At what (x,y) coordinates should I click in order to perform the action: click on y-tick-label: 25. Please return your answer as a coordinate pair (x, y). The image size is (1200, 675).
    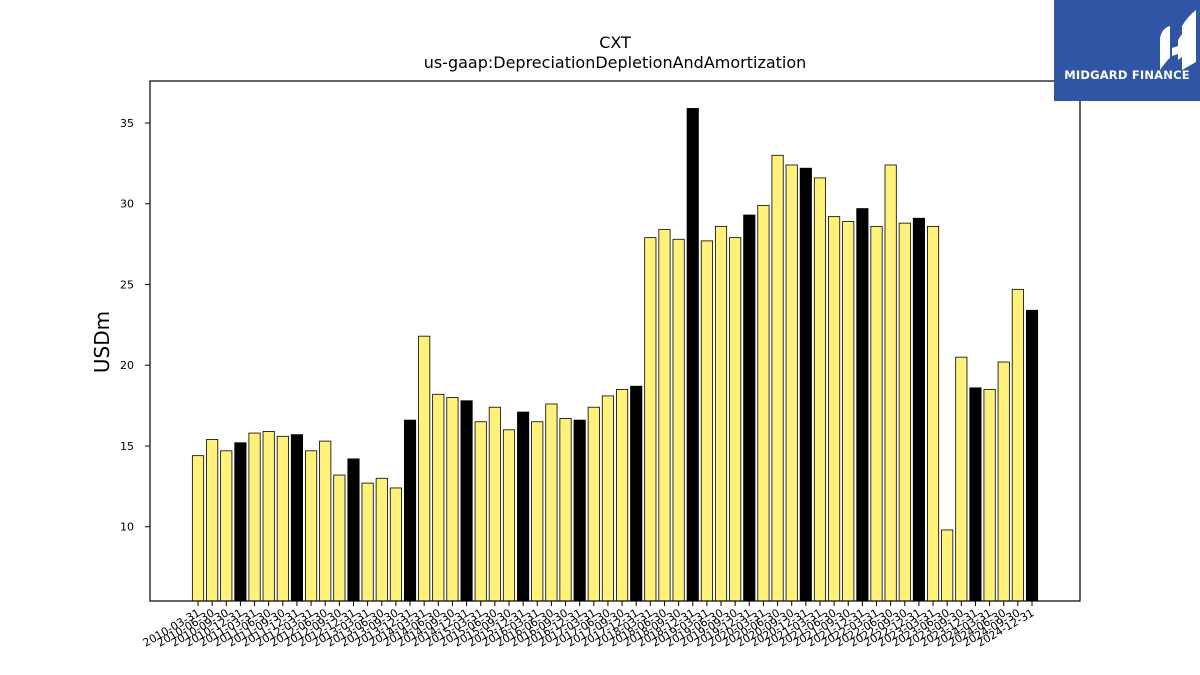
    Looking at the image, I should click on (127, 284).